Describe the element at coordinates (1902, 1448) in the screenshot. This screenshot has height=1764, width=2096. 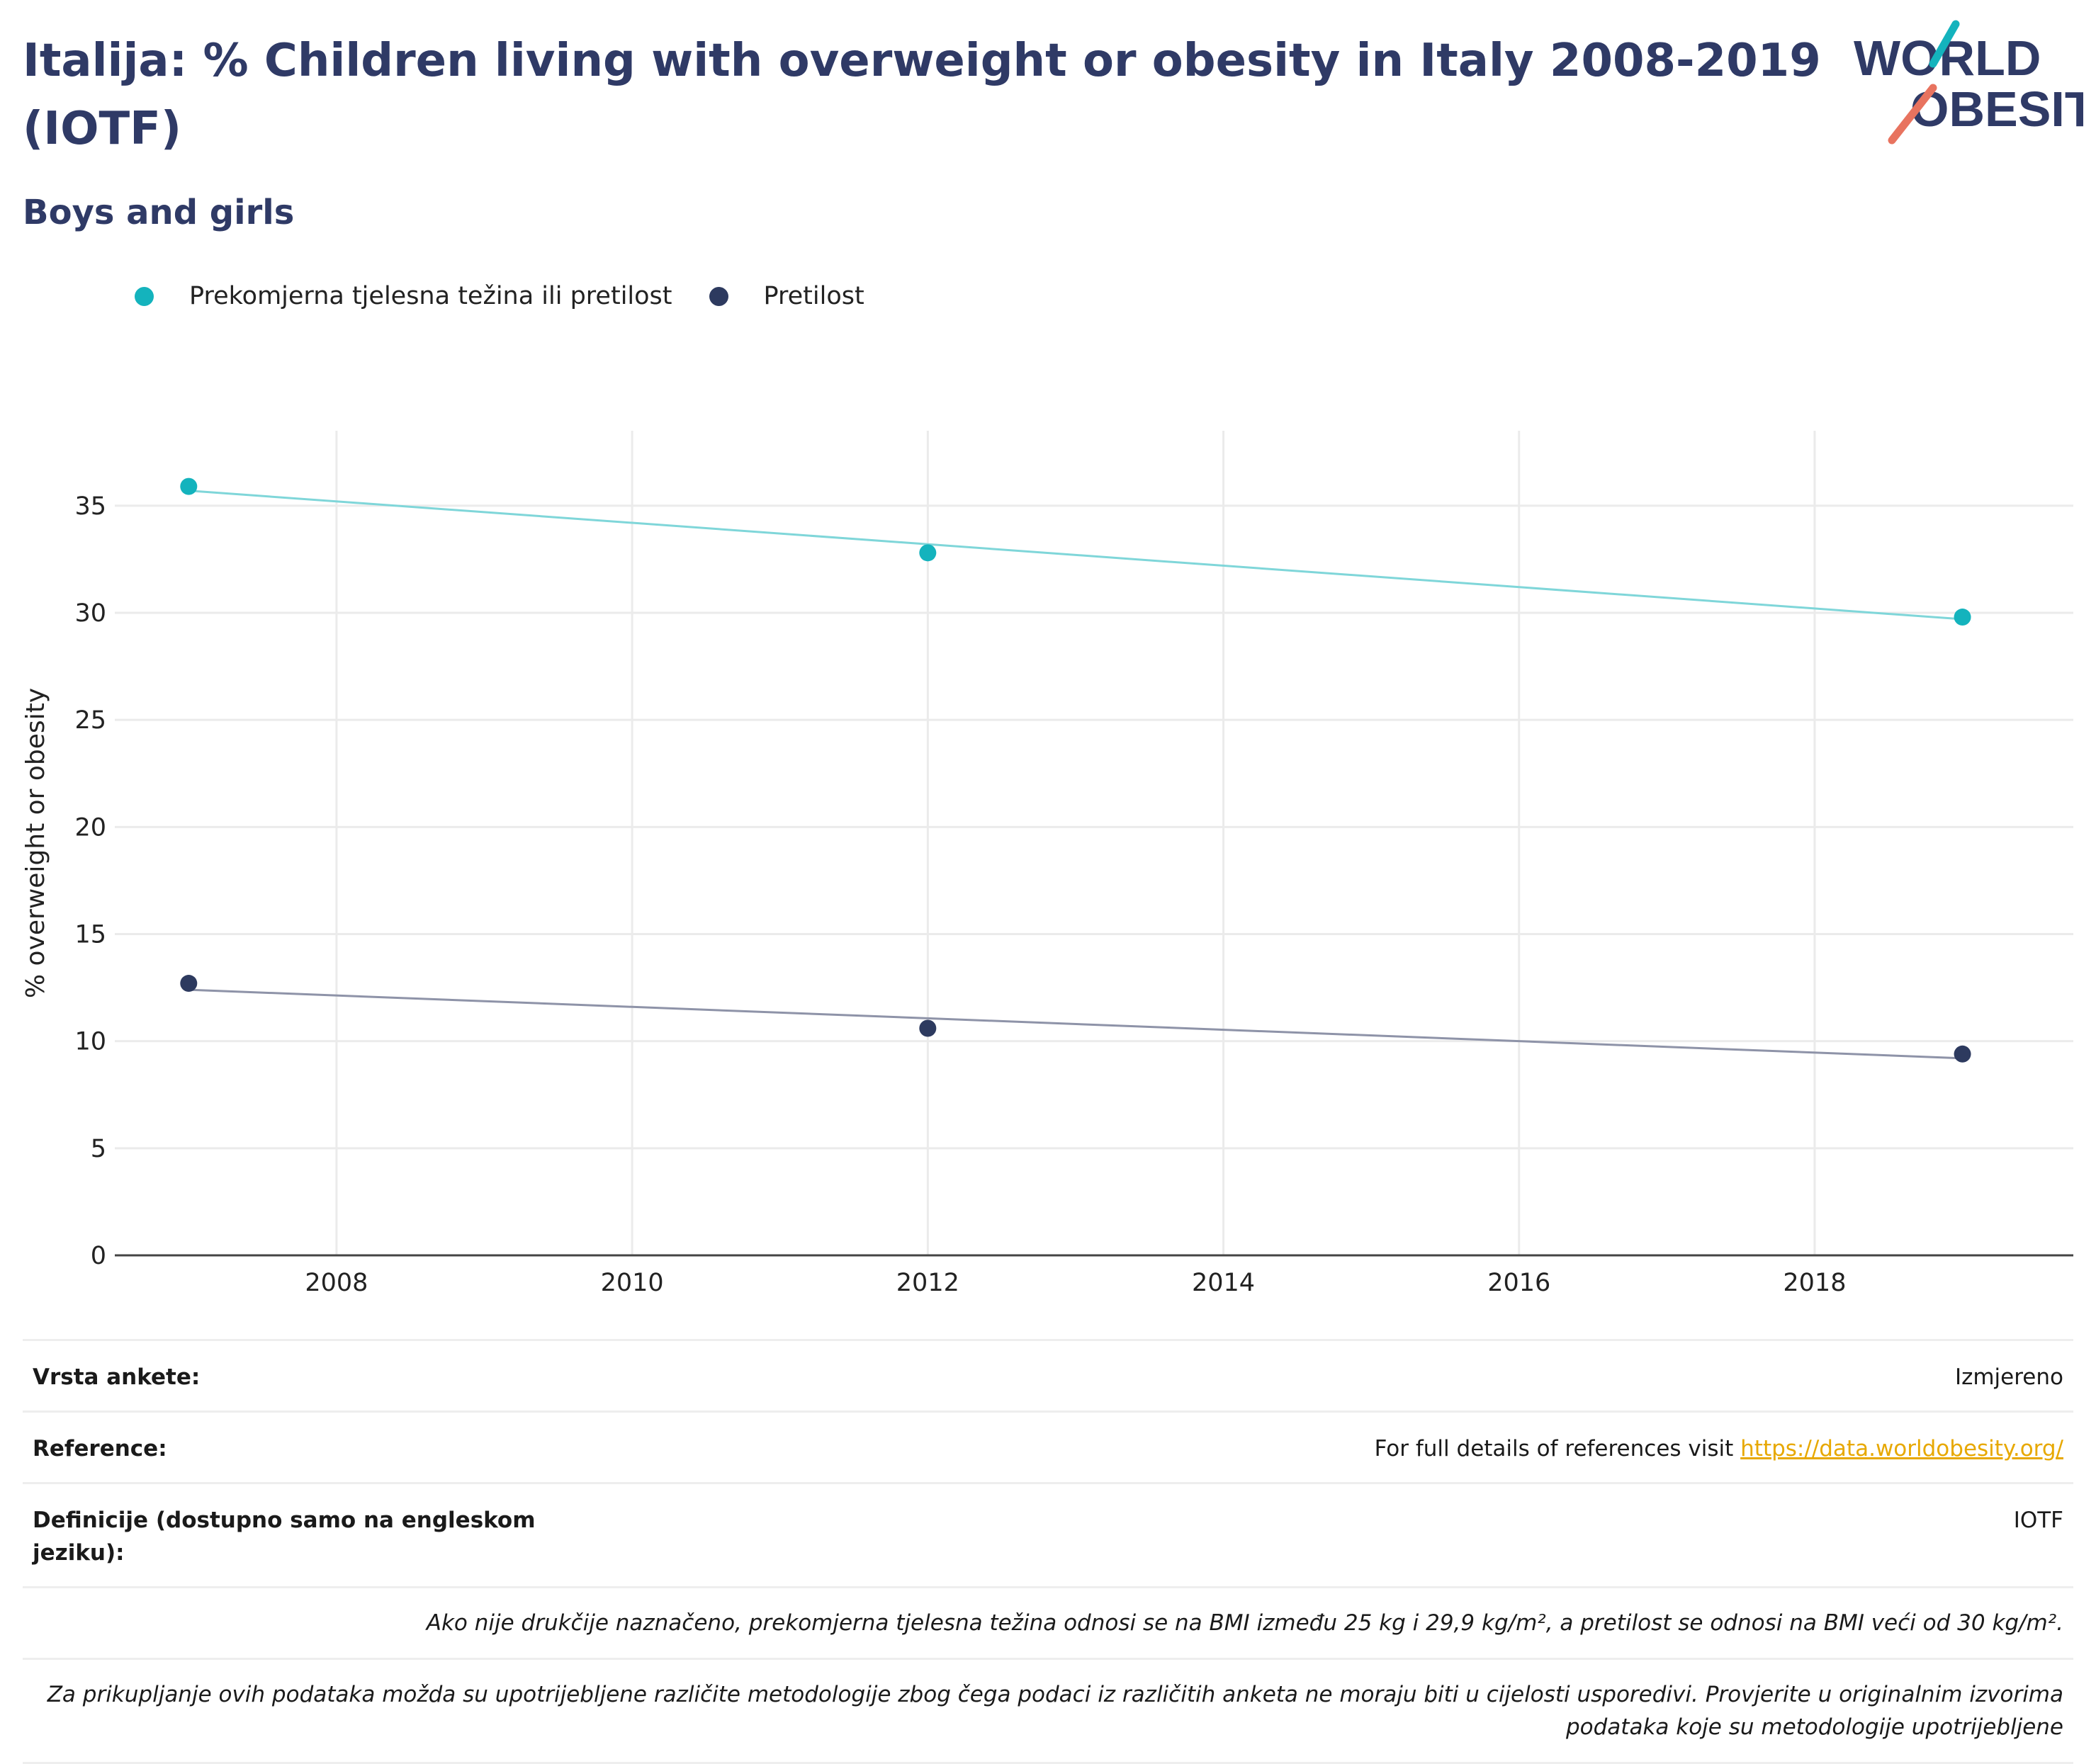
I see `references-link: https://data.worldobesity.org/` at that location.